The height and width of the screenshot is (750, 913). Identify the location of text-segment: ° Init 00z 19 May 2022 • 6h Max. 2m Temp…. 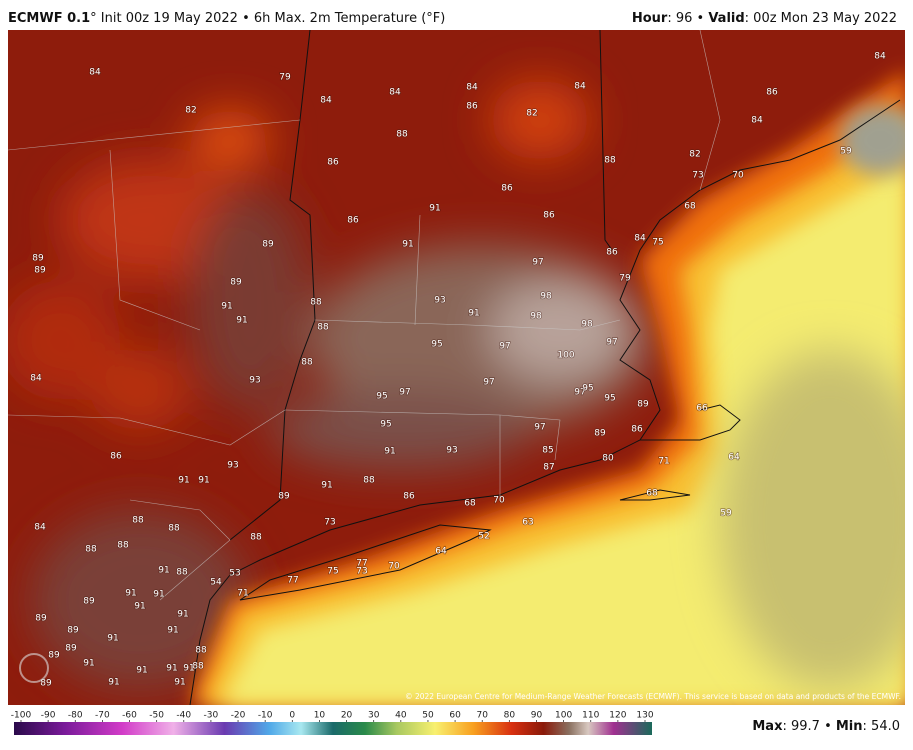
(267, 18).